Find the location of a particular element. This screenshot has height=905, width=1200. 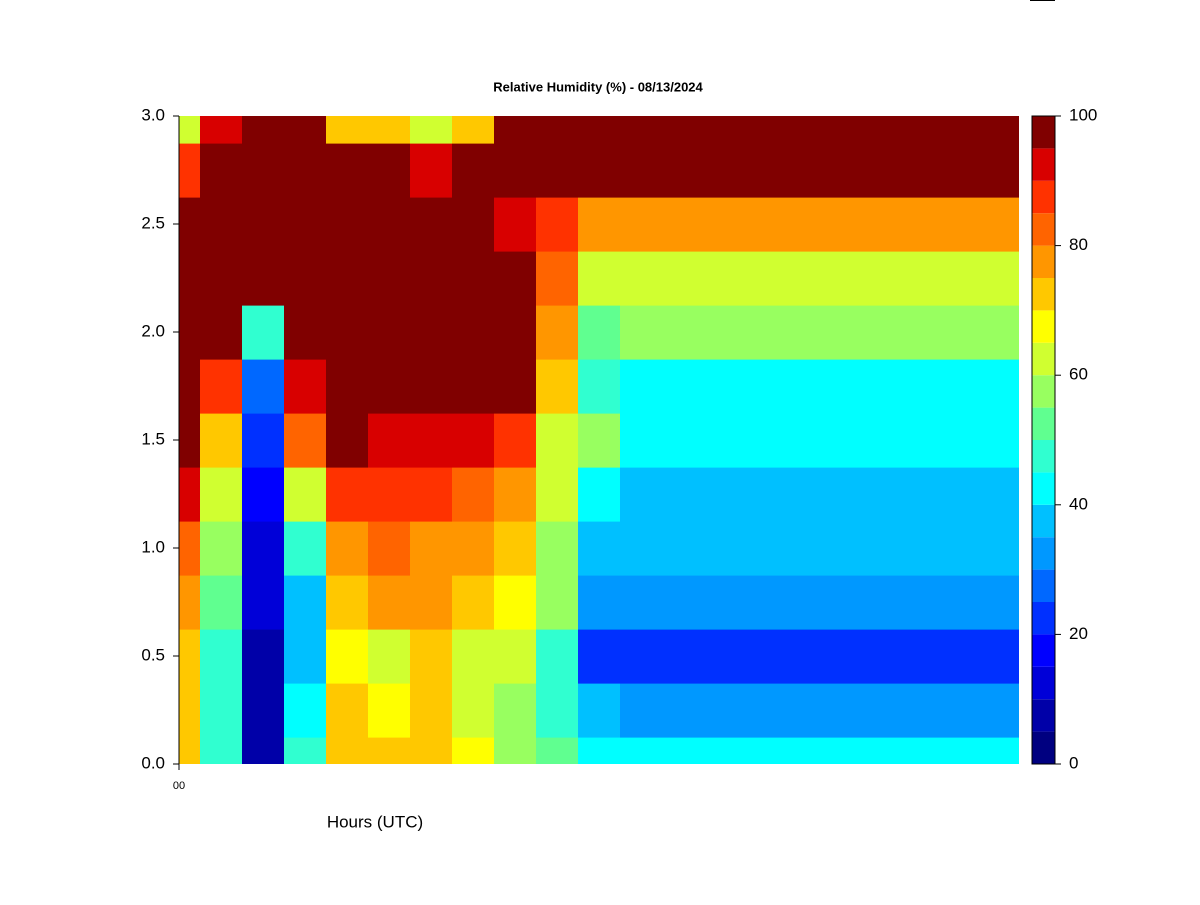

colorbar-frame is located at coordinates (1043, 440).